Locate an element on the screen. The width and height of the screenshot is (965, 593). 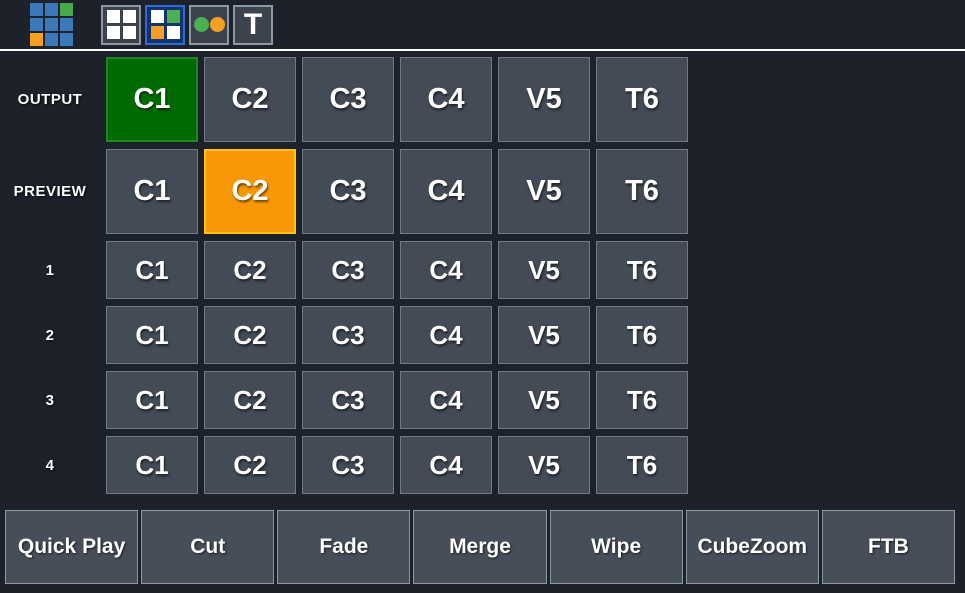
preview-v5-button: V5 is located at coordinates (544, 191).